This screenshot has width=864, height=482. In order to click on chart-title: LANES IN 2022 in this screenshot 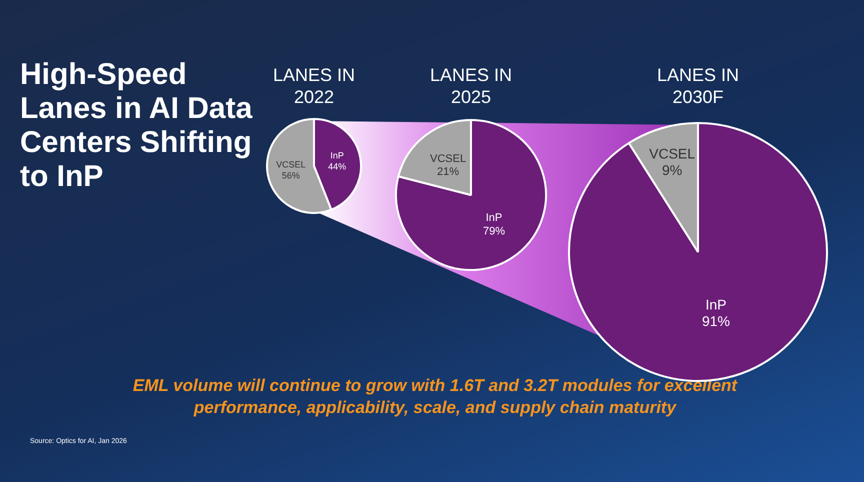, I will do `click(314, 86)`.